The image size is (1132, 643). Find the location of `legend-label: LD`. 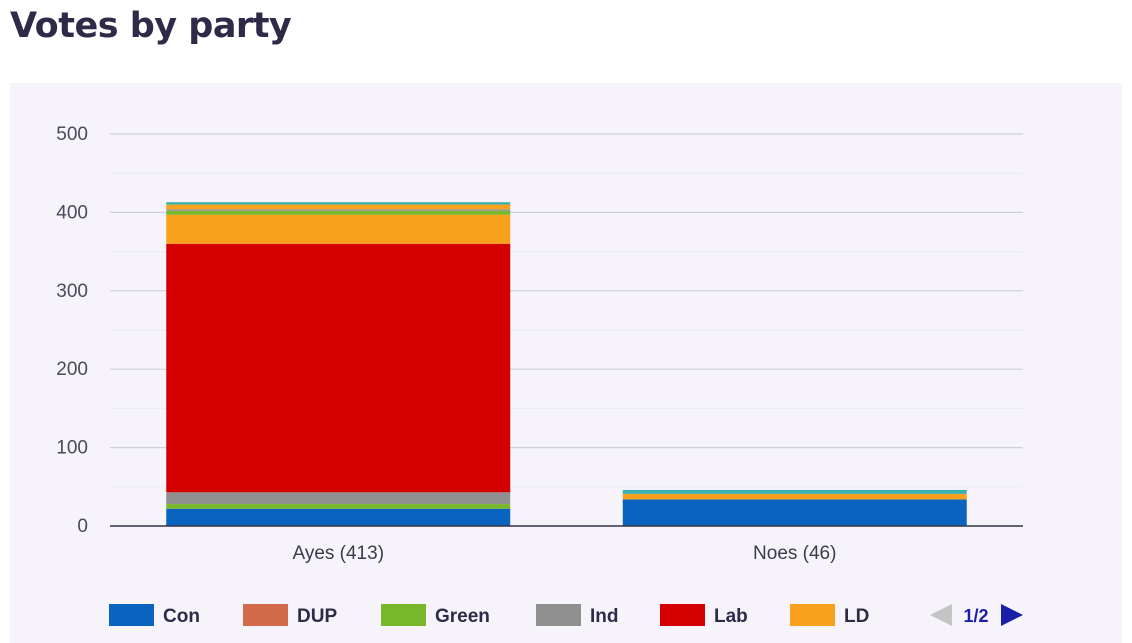

legend-label: LD is located at coordinates (856, 616).